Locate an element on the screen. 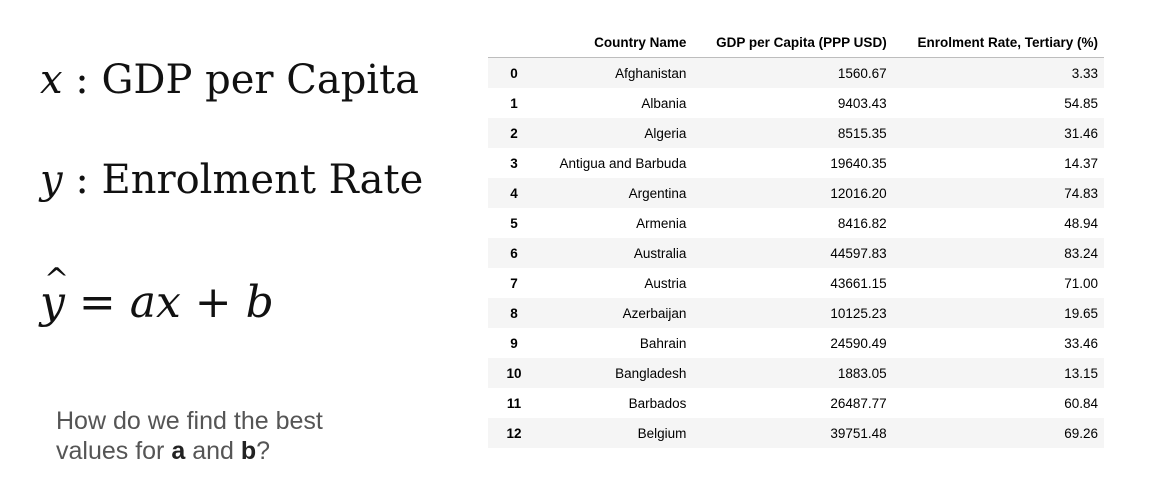  variable-x-in-model: x is located at coordinates (168, 302).